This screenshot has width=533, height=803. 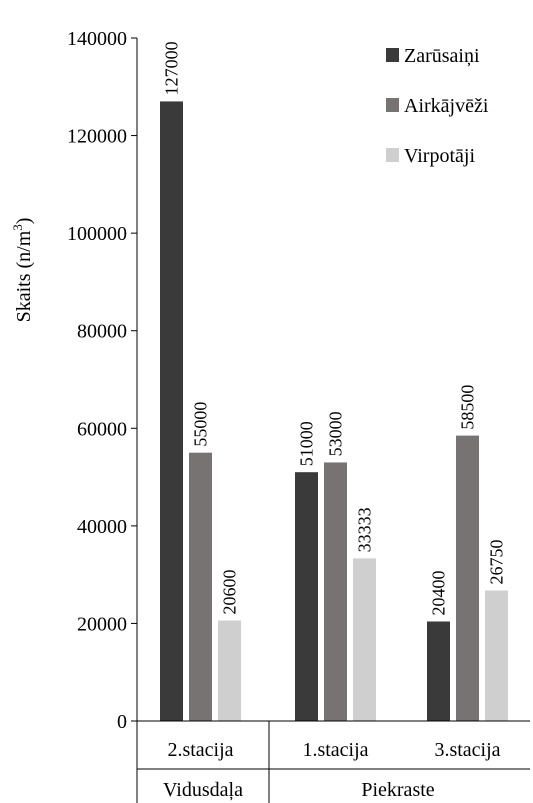 What do you see at coordinates (24, 221) in the screenshot?
I see `y-axis-title-close: )` at bounding box center [24, 221].